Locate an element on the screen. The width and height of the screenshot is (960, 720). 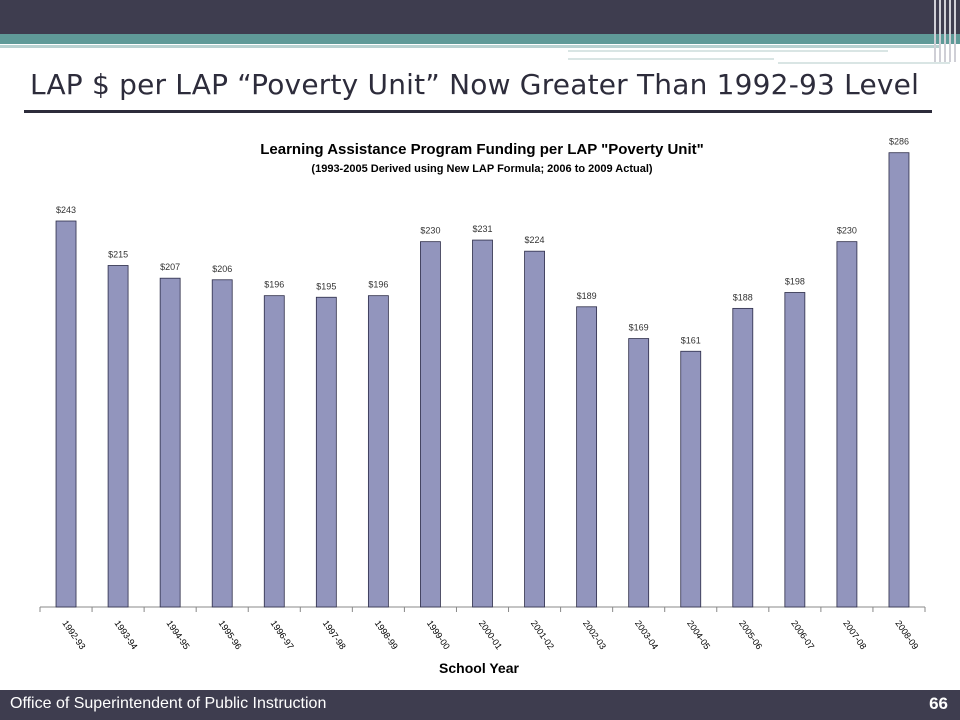
page-number: 66 is located at coordinates (938, 703).